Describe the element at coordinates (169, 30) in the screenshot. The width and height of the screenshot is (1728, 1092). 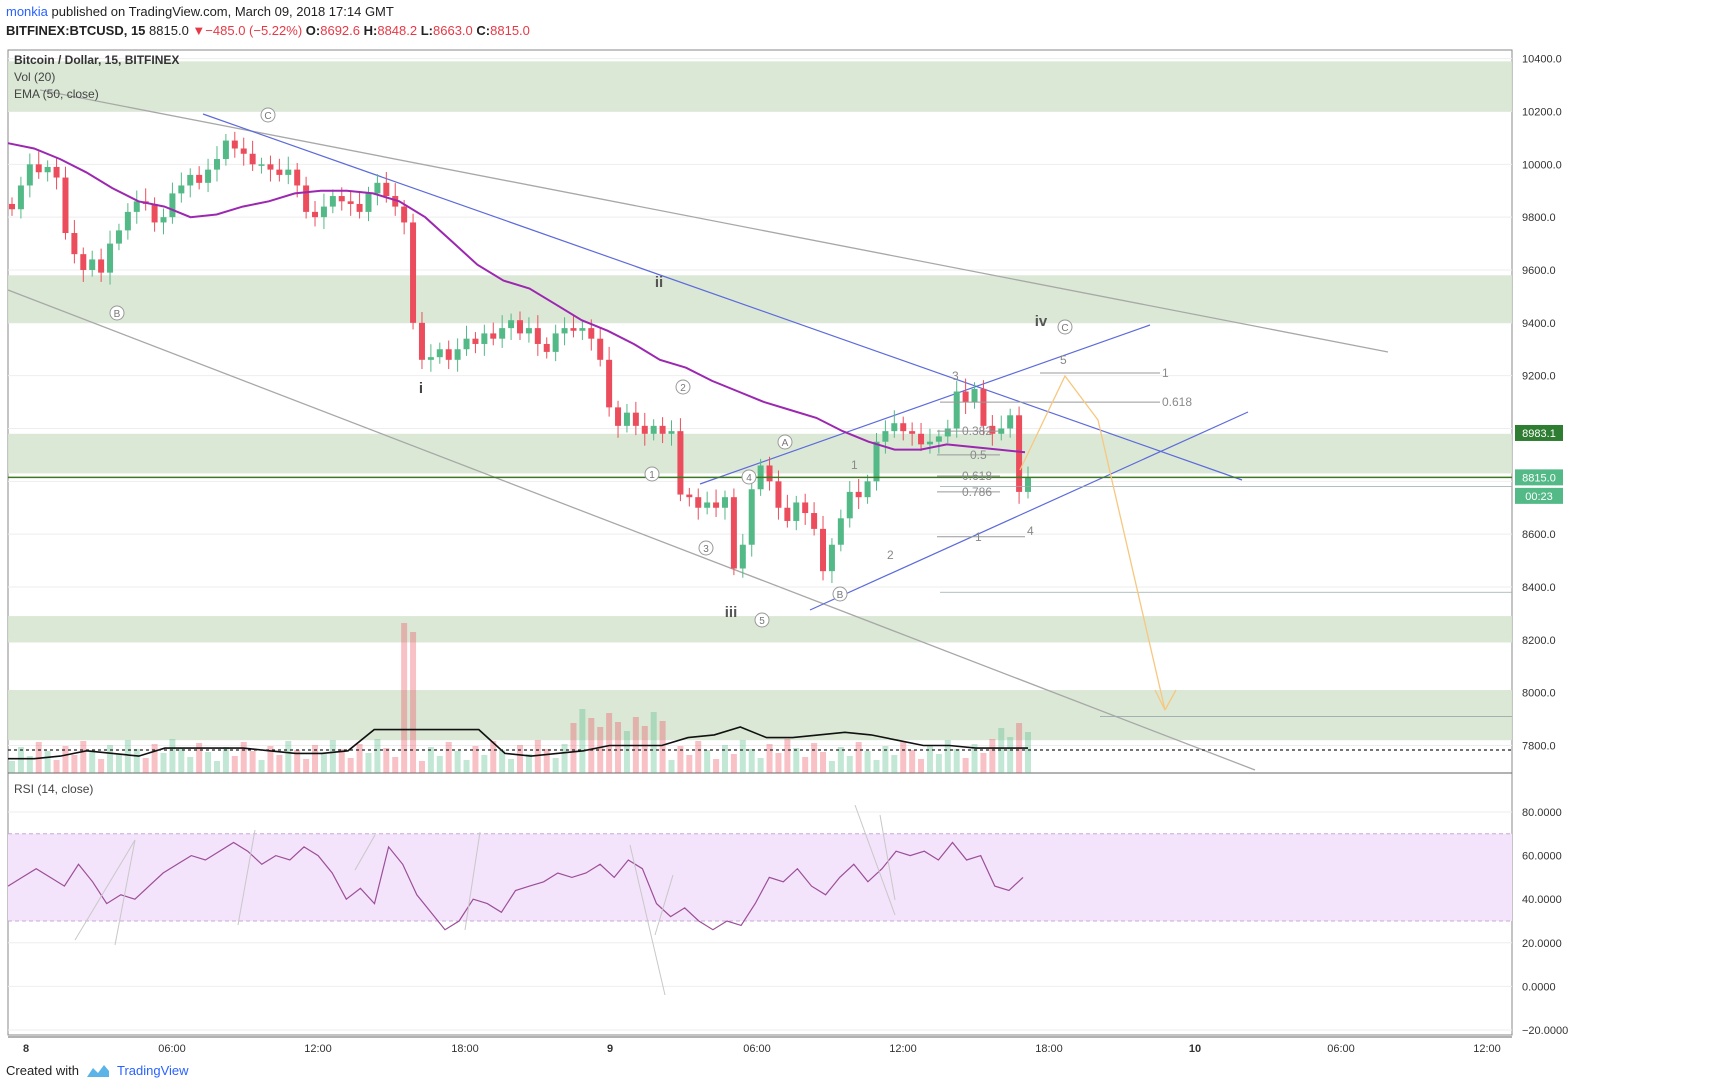
I see `last-price: 8815.0` at that location.